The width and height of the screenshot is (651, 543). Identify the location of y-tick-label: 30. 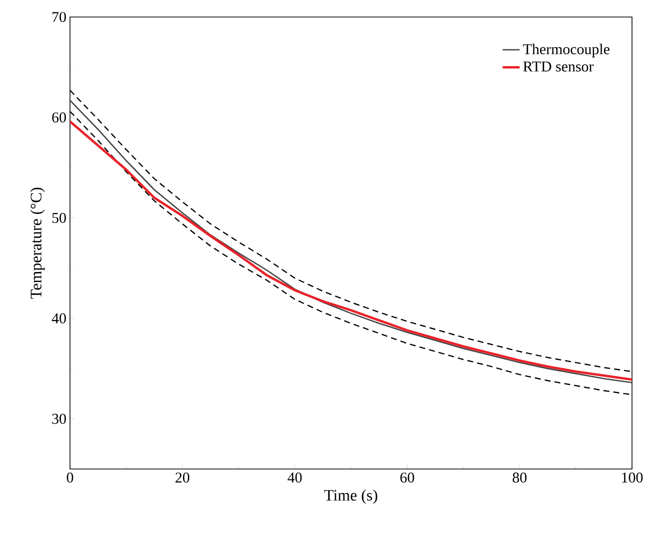
(59, 419).